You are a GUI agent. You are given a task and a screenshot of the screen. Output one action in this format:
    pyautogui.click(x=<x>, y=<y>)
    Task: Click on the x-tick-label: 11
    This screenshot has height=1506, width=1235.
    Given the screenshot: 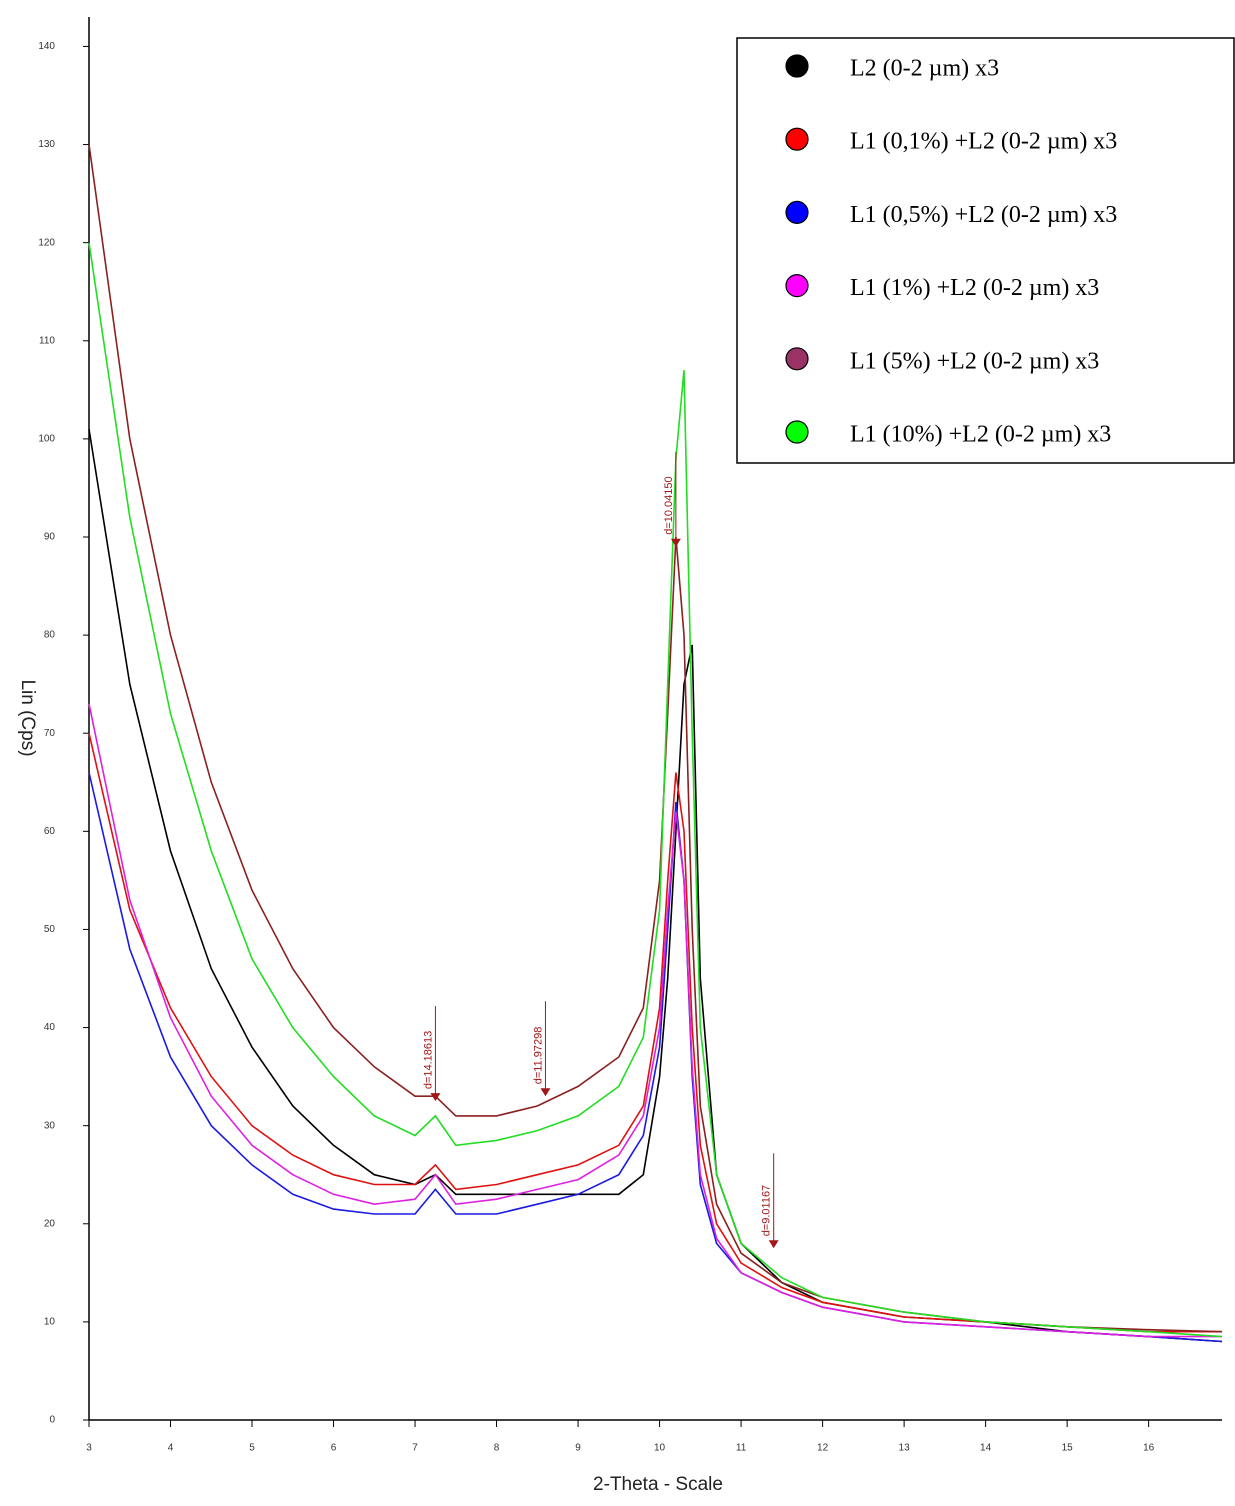 What is the action you would take?
    pyautogui.click(x=741, y=1448)
    